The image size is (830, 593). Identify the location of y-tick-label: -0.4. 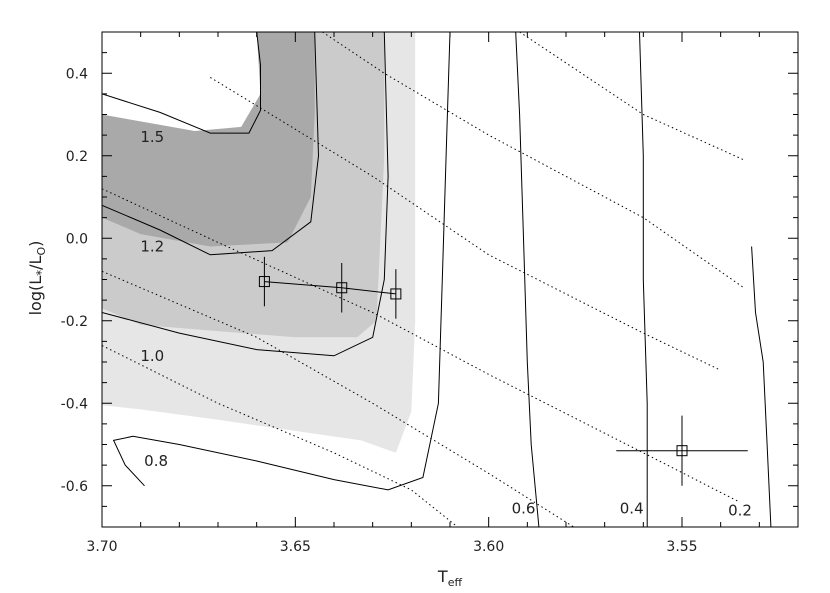
(74, 404).